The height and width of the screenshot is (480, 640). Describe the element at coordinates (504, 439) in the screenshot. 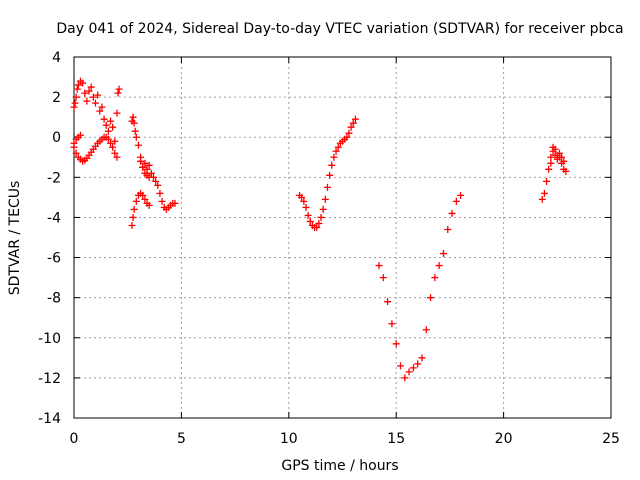

I see `x-tick-label: 20` at that location.